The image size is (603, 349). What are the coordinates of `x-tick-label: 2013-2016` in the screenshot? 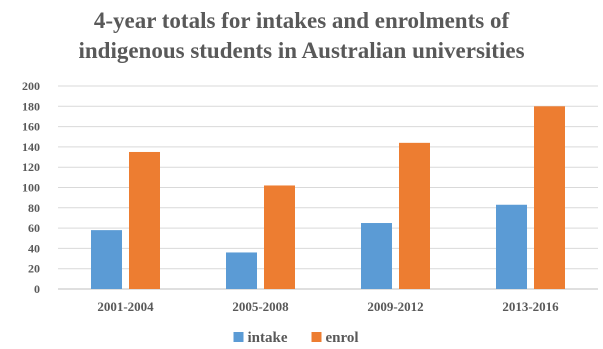 It's located at (530, 306).